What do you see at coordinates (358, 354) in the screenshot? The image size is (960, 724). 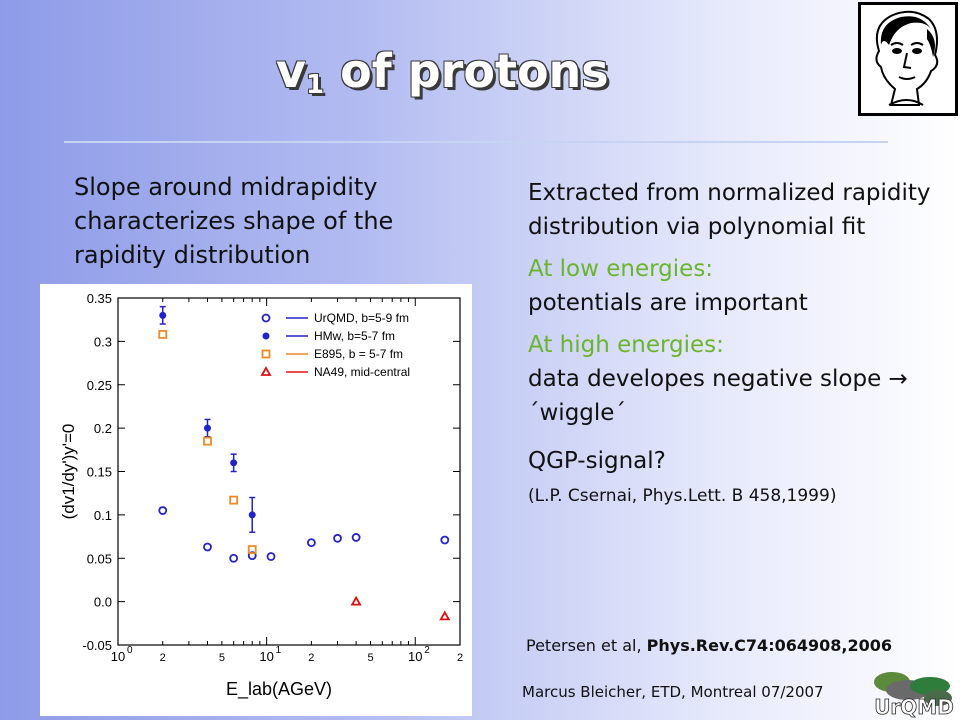 I see `legend-label: E895, b = 5-7 fm` at bounding box center [358, 354].